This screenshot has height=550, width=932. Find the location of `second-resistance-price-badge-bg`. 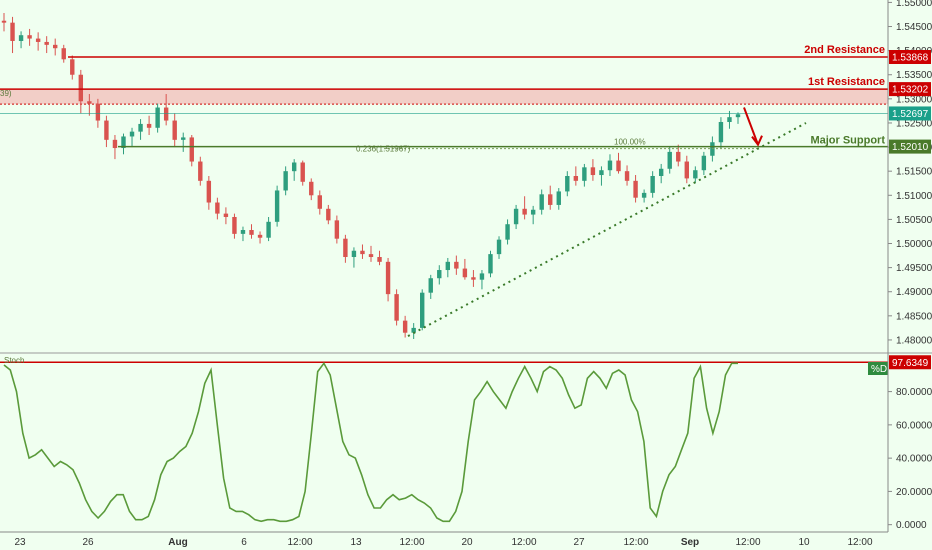

second-resistance-price-badge-bg is located at coordinates (910, 56).